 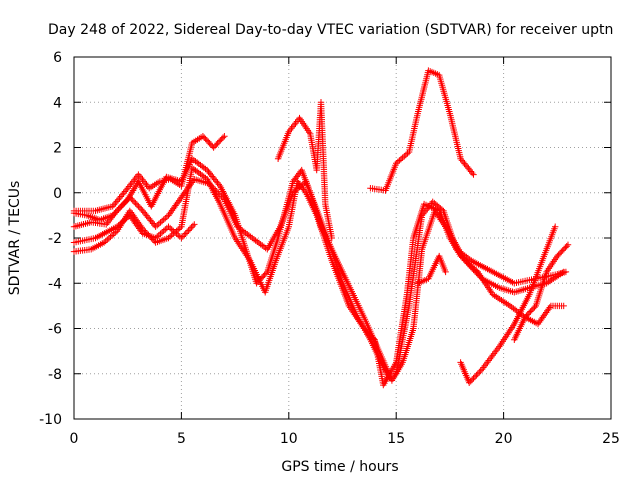 I want to click on y-tick-label: -2, so click(x=55, y=239).